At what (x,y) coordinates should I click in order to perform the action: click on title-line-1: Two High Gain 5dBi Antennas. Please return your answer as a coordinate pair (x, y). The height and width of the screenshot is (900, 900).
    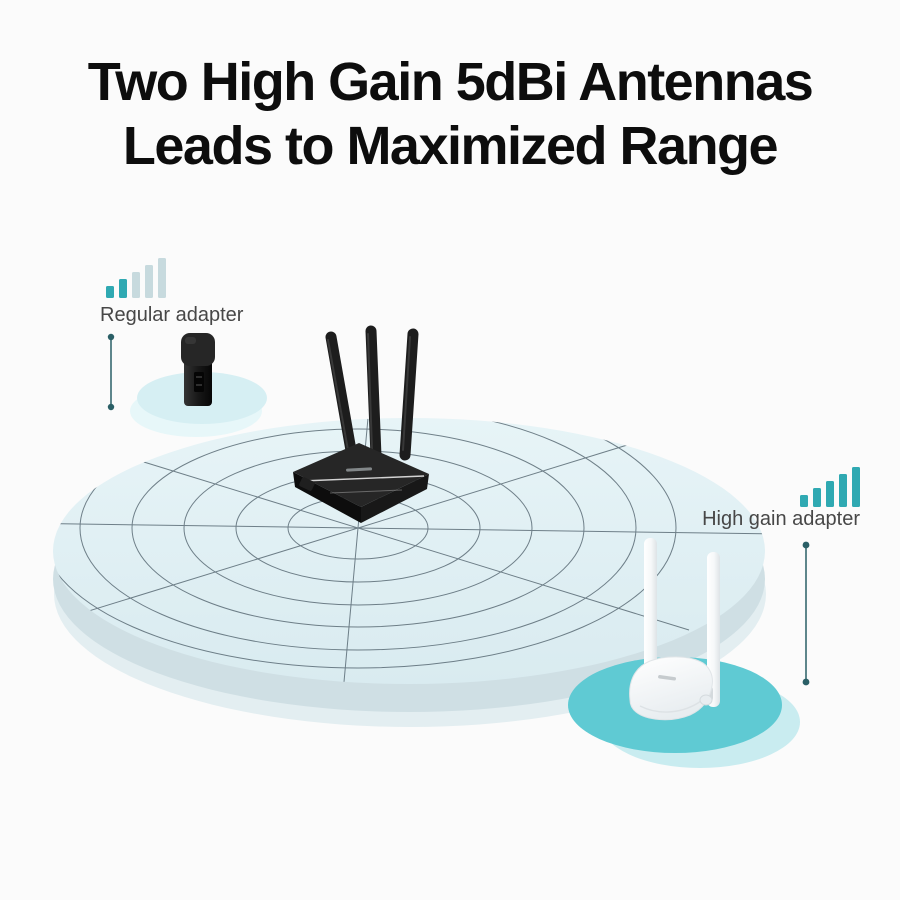
    Looking at the image, I should click on (450, 82).